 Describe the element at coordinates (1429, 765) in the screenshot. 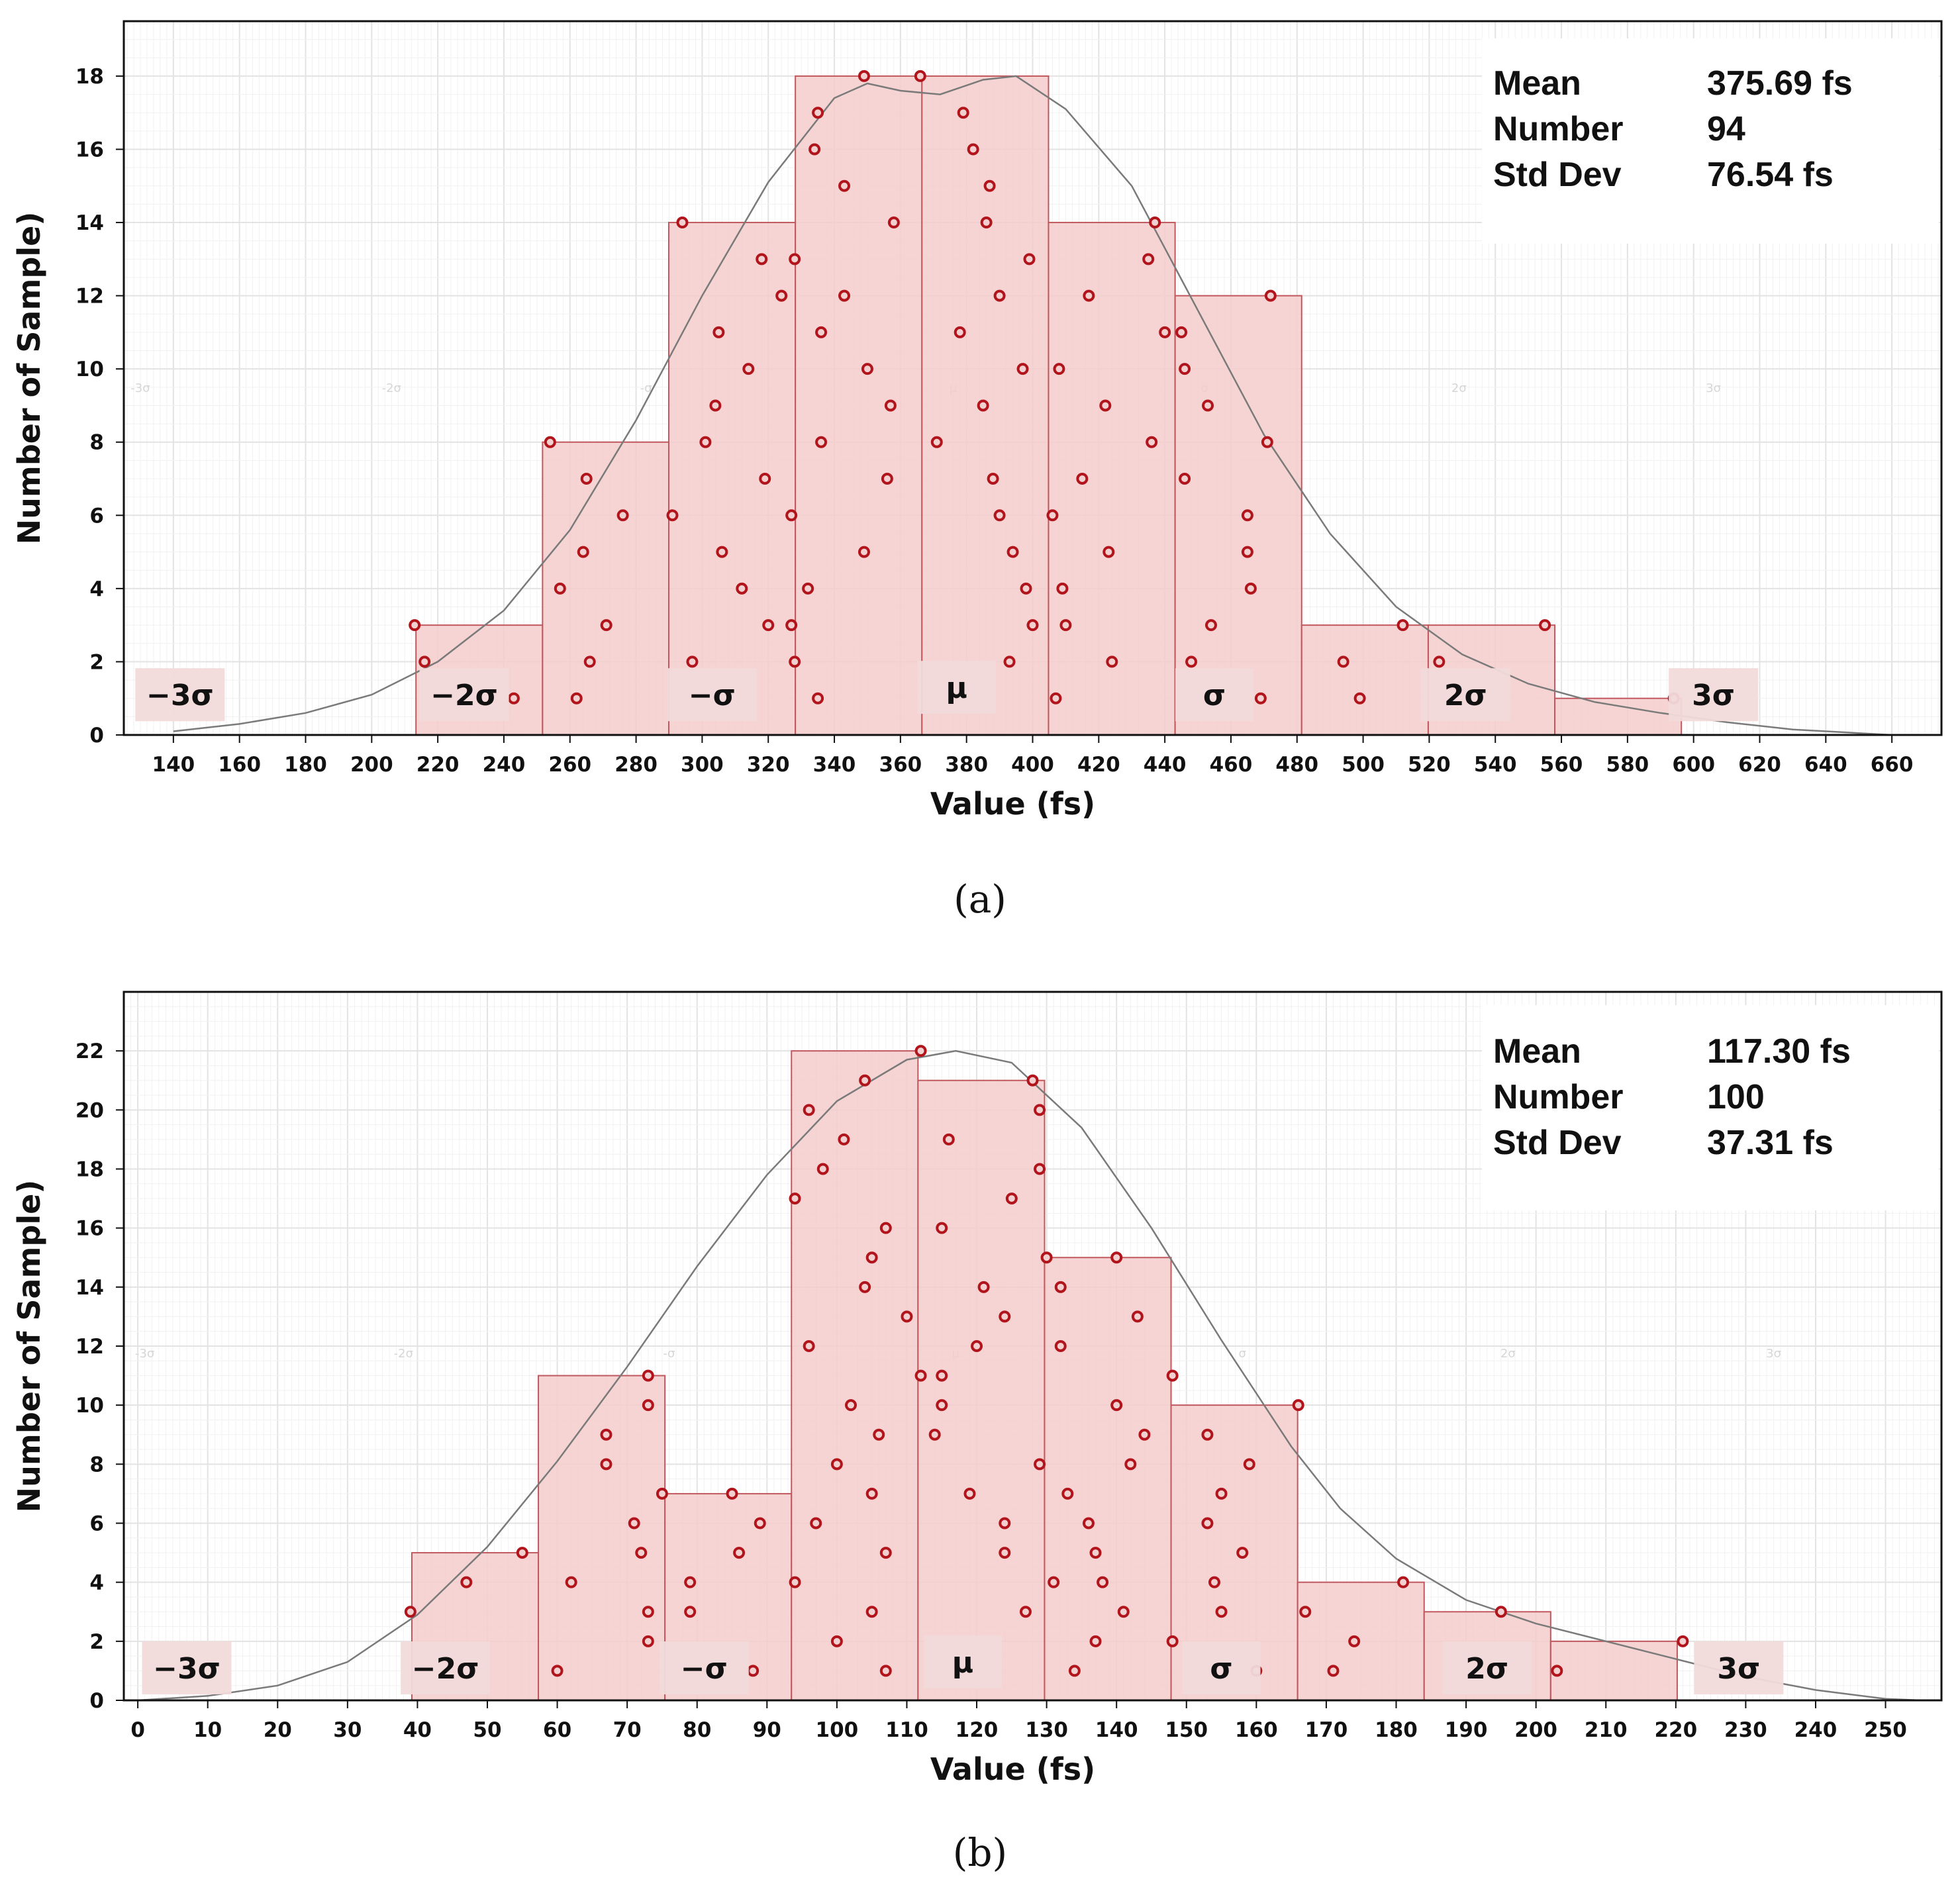

I see `x-tick-label: 520` at that location.